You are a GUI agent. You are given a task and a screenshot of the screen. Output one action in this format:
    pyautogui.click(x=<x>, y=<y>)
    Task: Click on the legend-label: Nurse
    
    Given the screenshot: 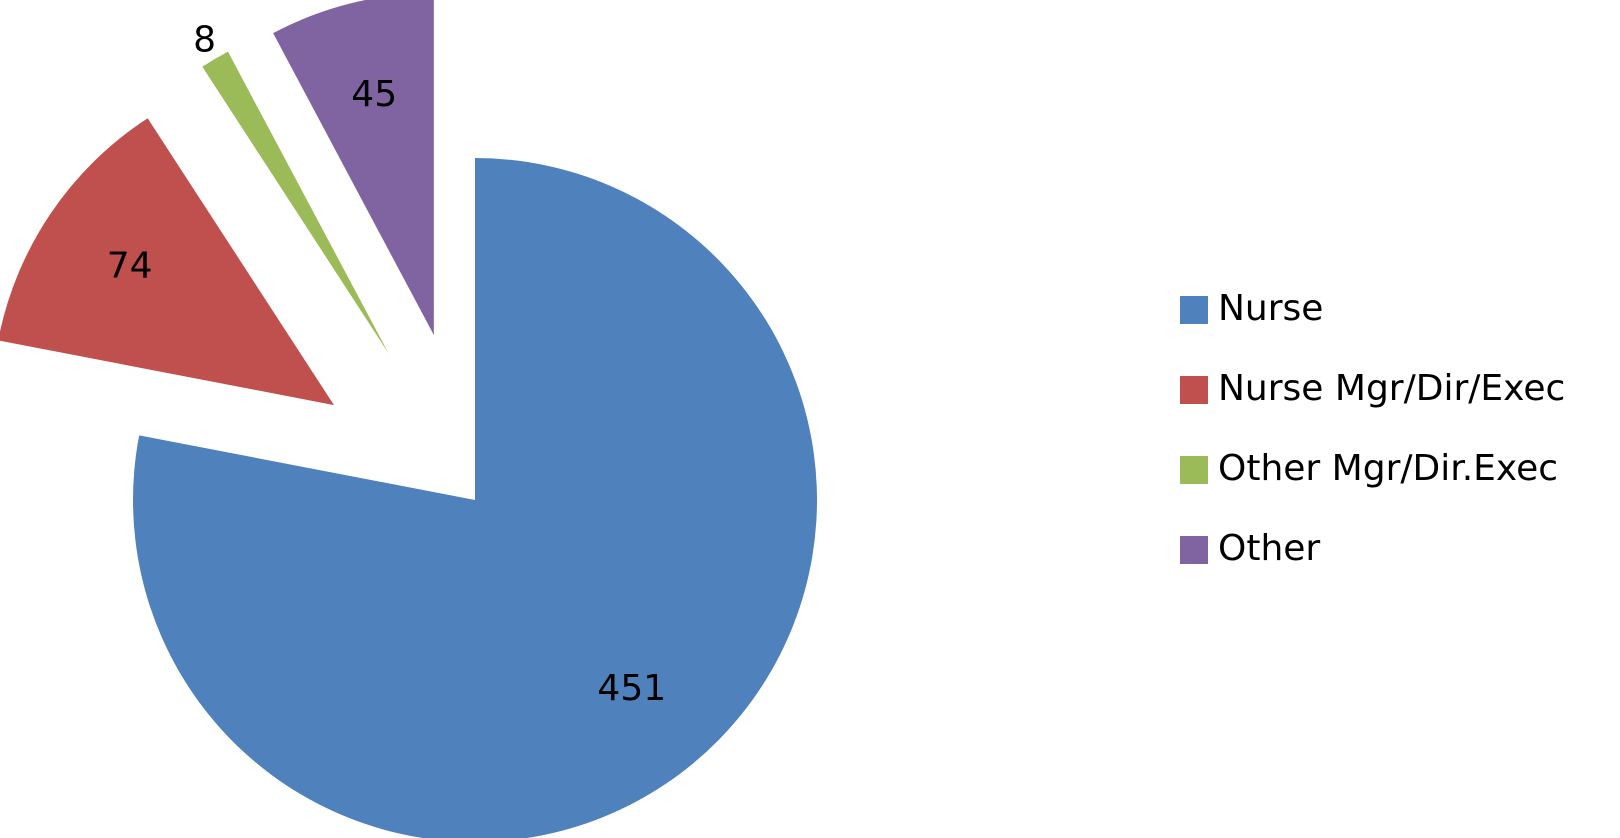 What is the action you would take?
    pyautogui.click(x=1270, y=308)
    